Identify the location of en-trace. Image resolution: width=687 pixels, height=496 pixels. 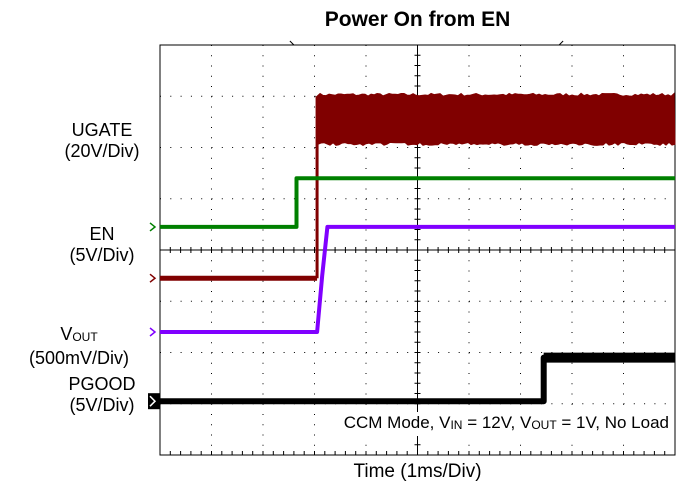
(417, 202).